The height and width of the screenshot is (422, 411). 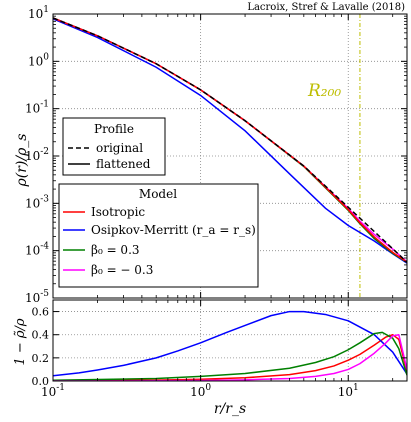 I want to click on legend-model-entry-beta-pos: β₀ = 0.3, so click(x=115, y=250).